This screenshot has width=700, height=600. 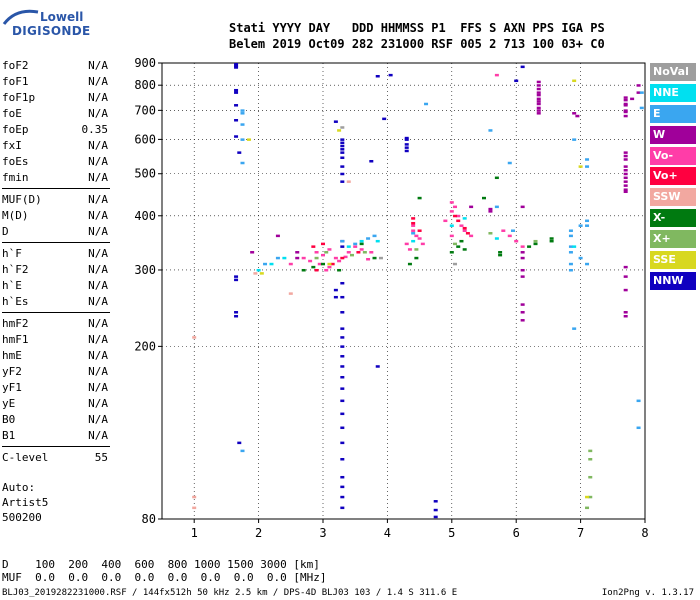 I want to click on y-tick-label: 800, so click(x=145, y=85).